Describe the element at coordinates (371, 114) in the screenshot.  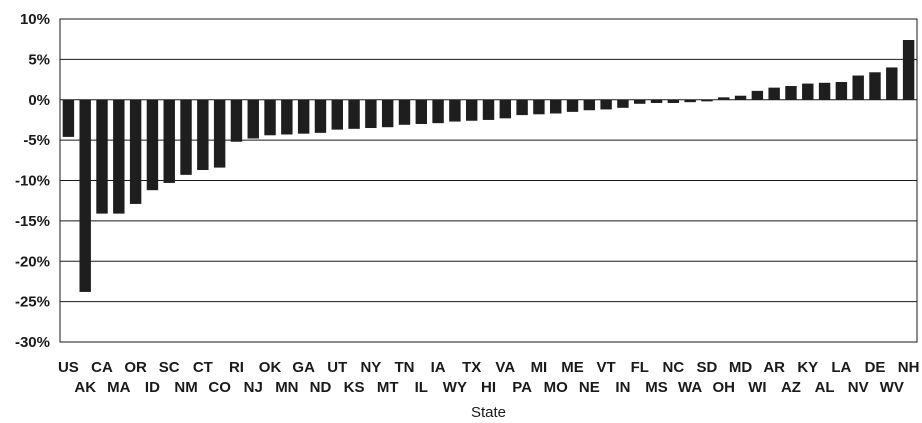
I see `bar-ny` at that location.